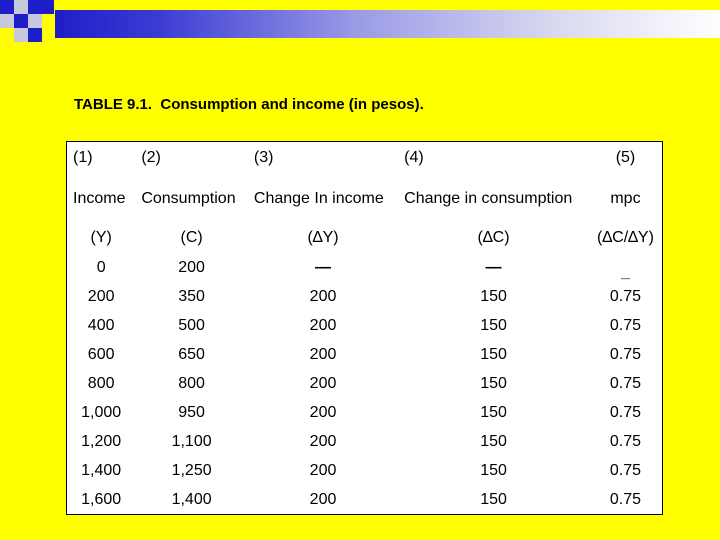 This screenshot has height=540, width=720. I want to click on cell-consumption: 650, so click(191, 354).